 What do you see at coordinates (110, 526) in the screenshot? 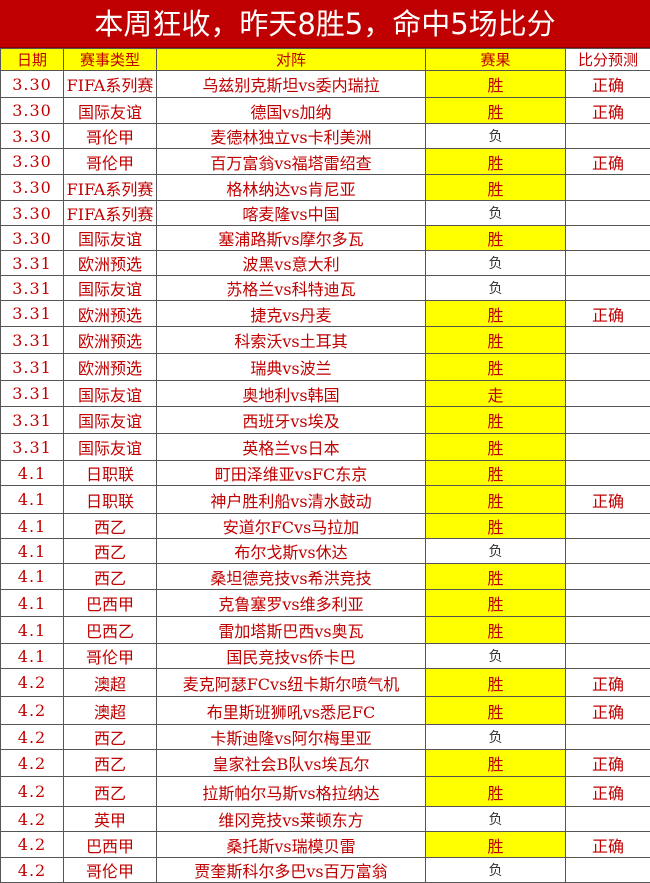
I see `cell-league: 西乙` at bounding box center [110, 526].